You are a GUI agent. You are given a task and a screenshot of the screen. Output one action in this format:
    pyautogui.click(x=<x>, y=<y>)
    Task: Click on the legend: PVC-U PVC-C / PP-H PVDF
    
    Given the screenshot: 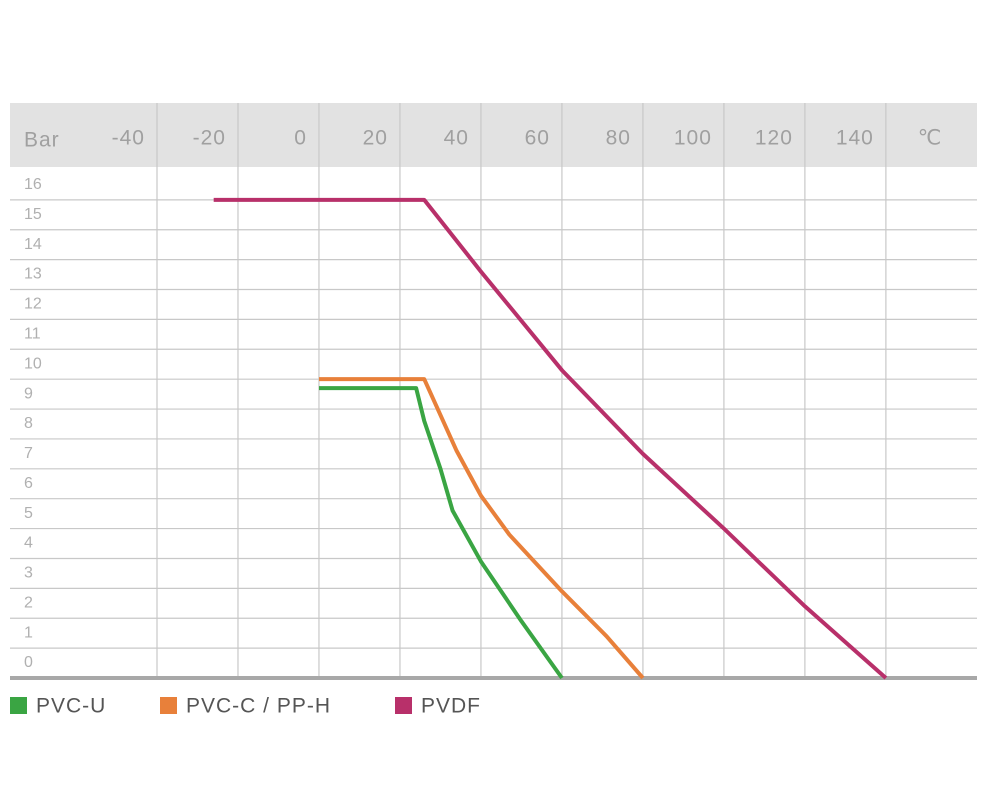 What is the action you would take?
    pyautogui.click(x=245, y=706)
    